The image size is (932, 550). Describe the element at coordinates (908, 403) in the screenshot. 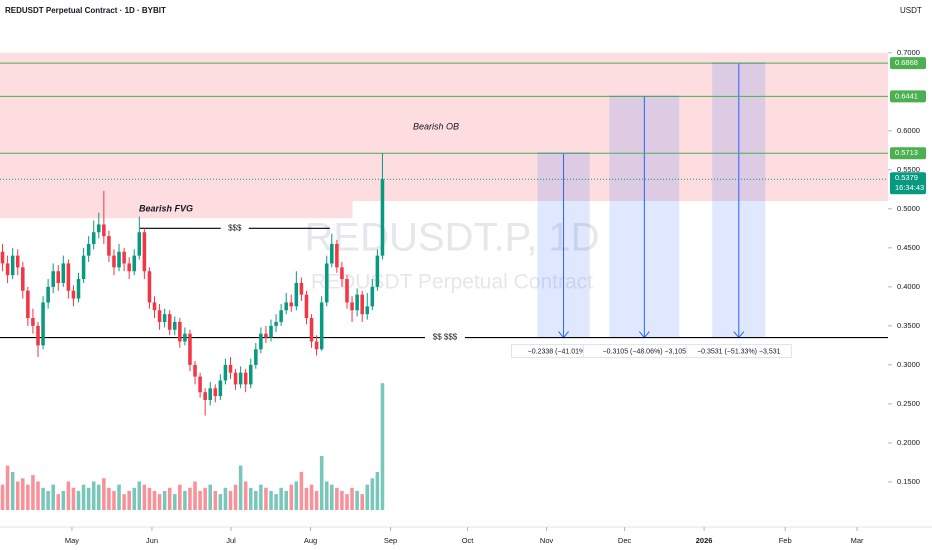

I see `y-tick-label: 0.2500` at that location.